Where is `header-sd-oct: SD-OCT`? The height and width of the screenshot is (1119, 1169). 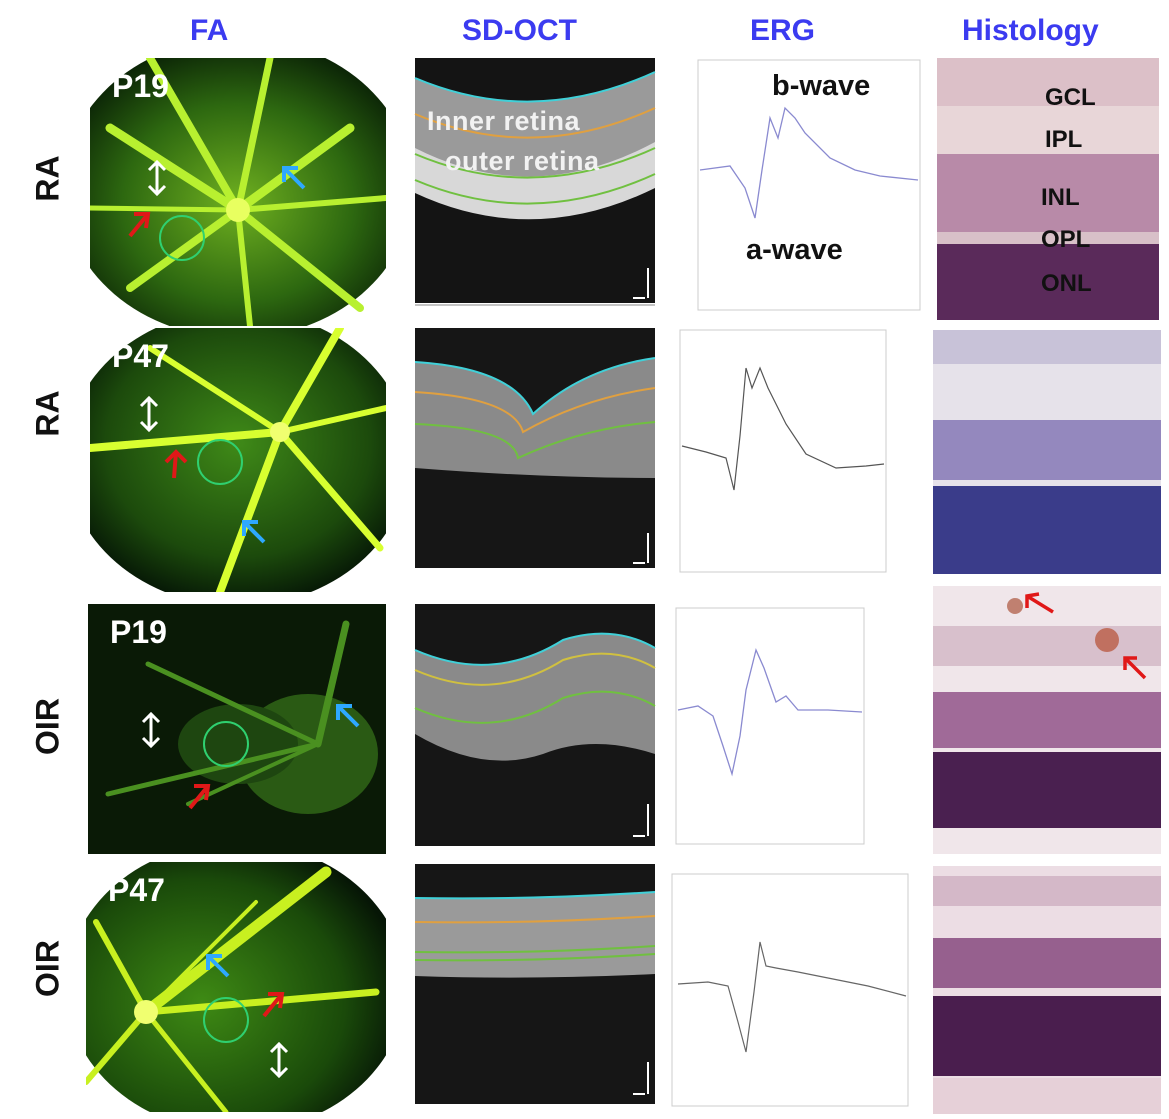
header-sd-oct: SD-OCT is located at coordinates (519, 30).